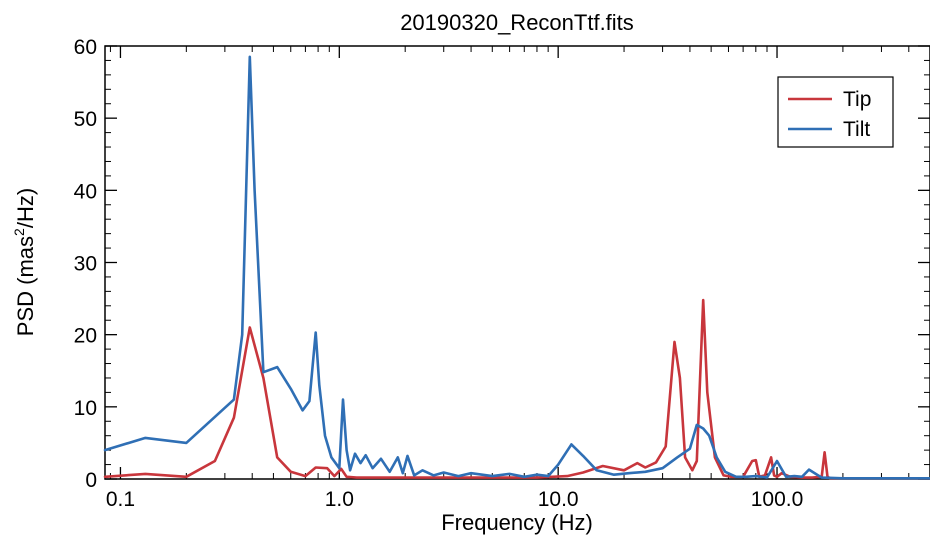  I want to click on chart-title: 20190320_ReconTtf.fits, so click(517, 22).